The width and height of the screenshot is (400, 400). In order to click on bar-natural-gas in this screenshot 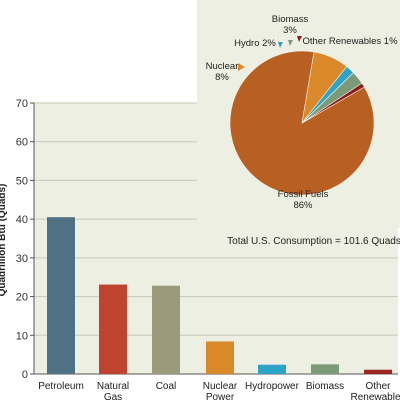, I will do `click(113, 329)`.